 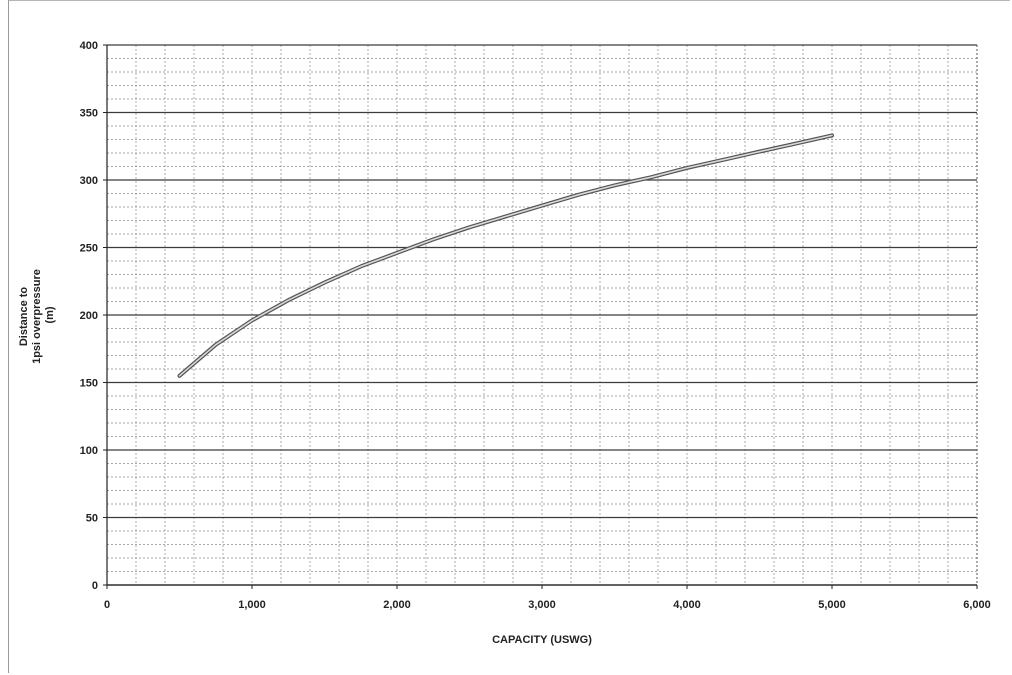 What do you see at coordinates (542, 605) in the screenshot?
I see `x-tick-label: 3,000` at bounding box center [542, 605].